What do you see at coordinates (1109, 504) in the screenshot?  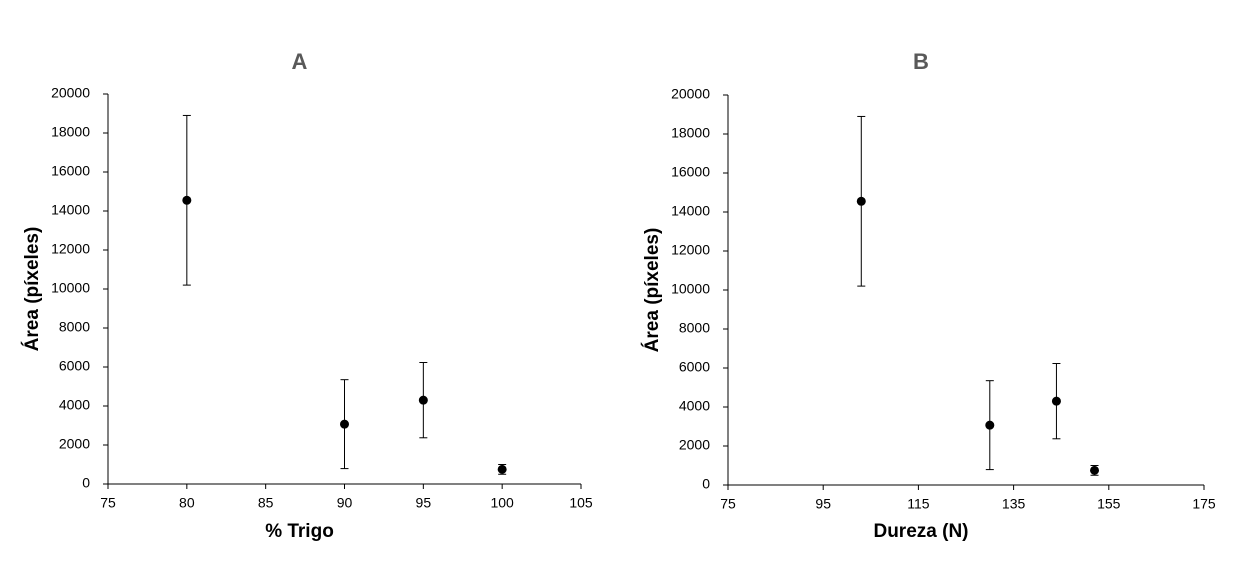 I see `x-tick-label: 155` at bounding box center [1109, 504].